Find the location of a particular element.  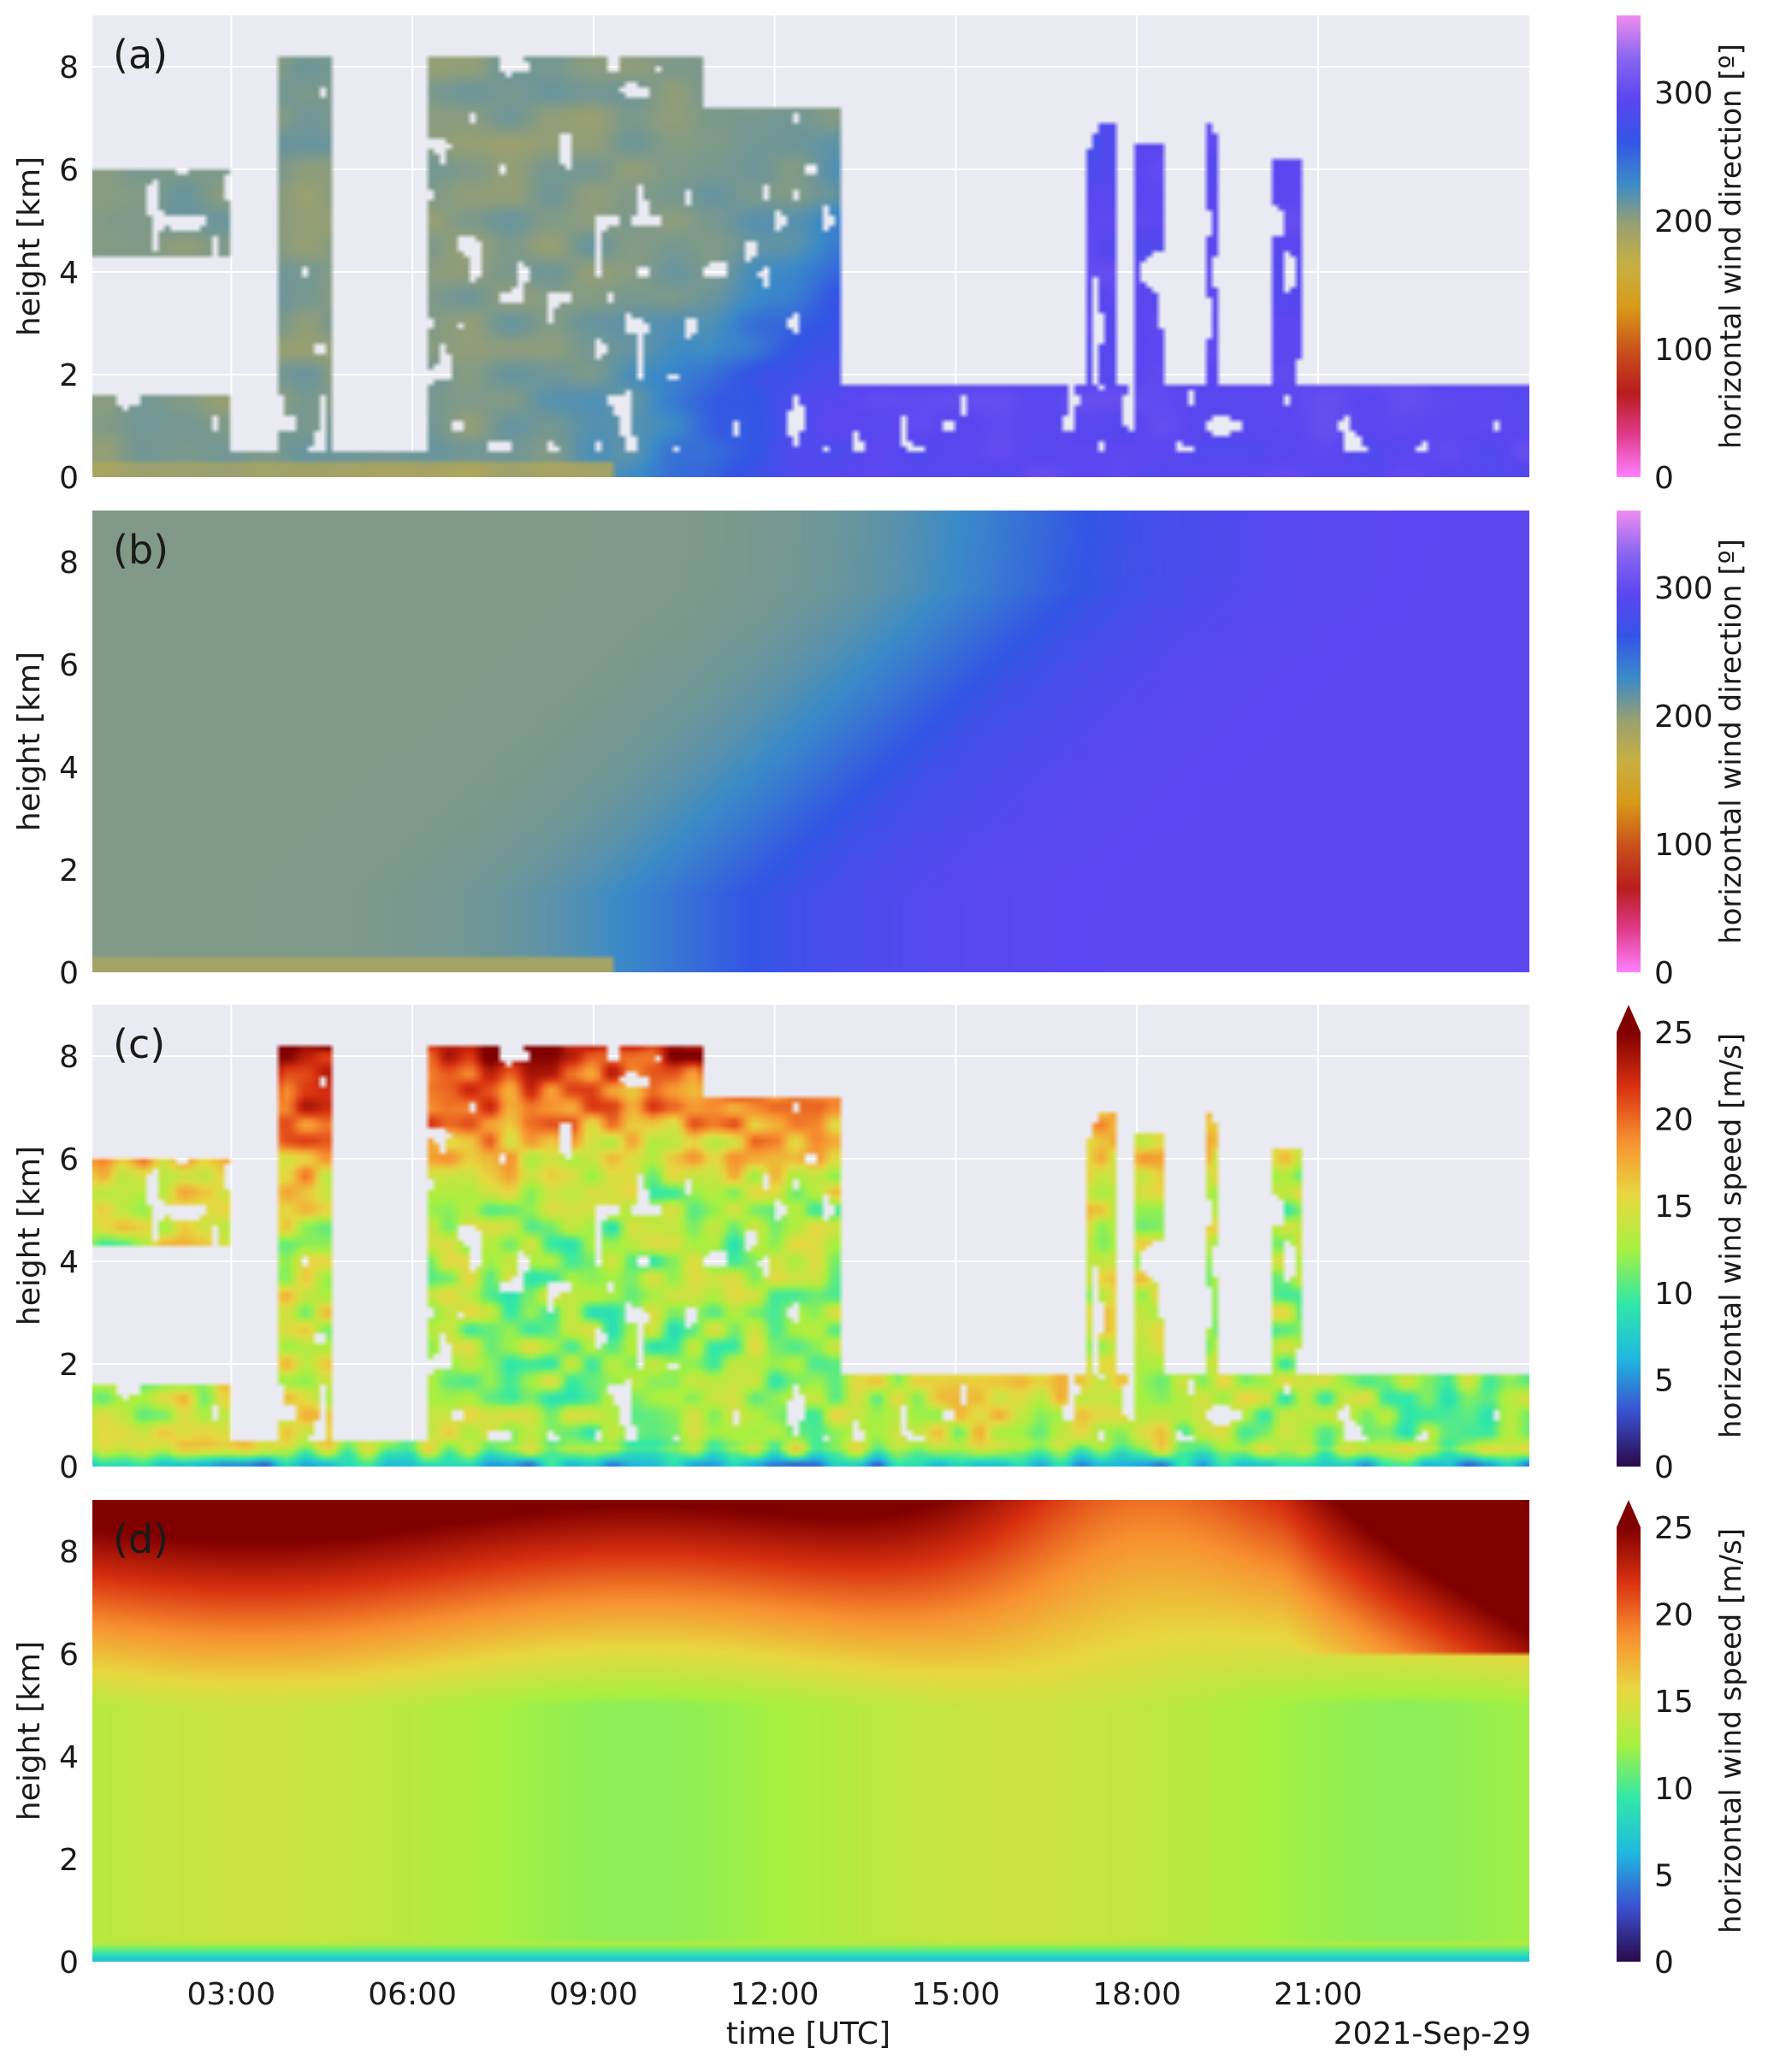

x-tick-label: 21:00 is located at coordinates (1319, 1994).